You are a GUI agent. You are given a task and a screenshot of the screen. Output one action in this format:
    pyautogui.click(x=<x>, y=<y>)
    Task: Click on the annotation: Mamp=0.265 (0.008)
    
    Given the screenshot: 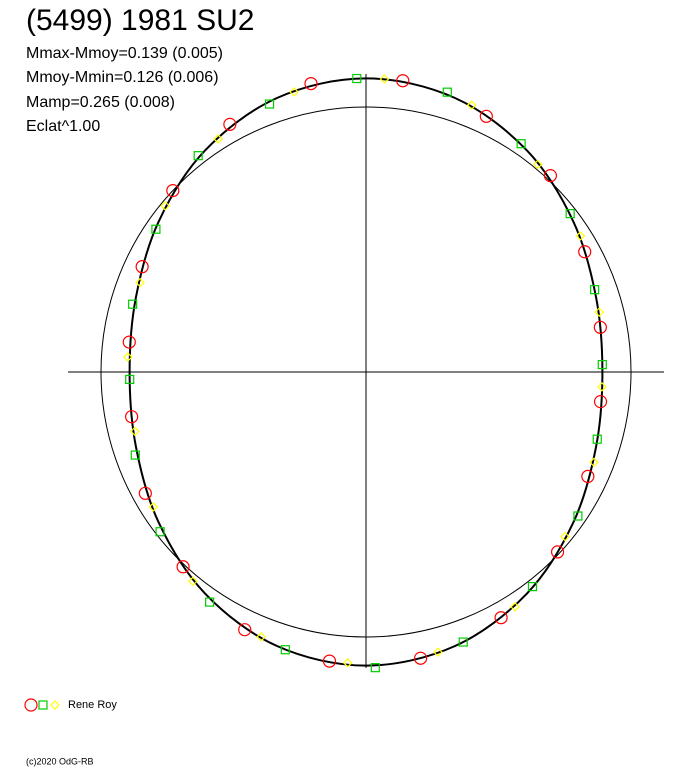 What is the action you would take?
    pyautogui.click(x=100, y=102)
    